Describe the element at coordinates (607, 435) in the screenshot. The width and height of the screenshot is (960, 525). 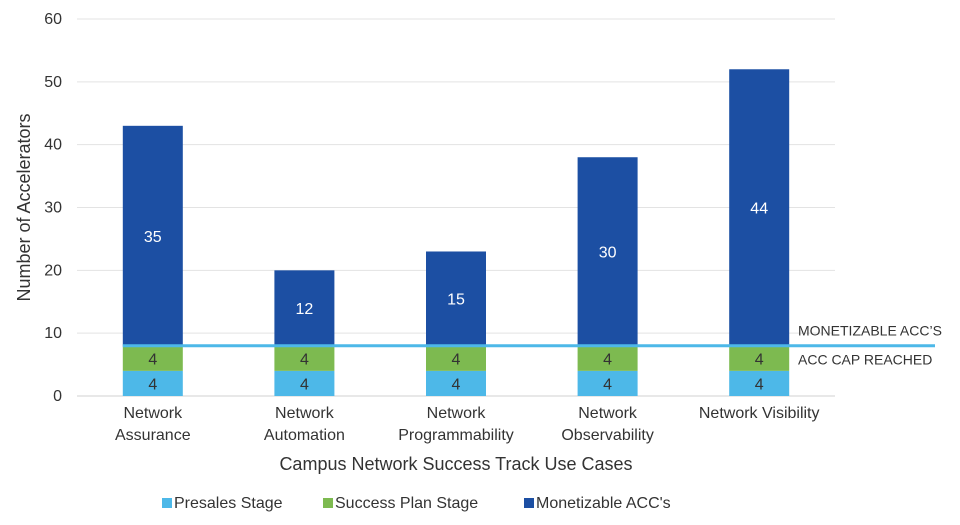
I see `x-tick-label: Observability` at that location.